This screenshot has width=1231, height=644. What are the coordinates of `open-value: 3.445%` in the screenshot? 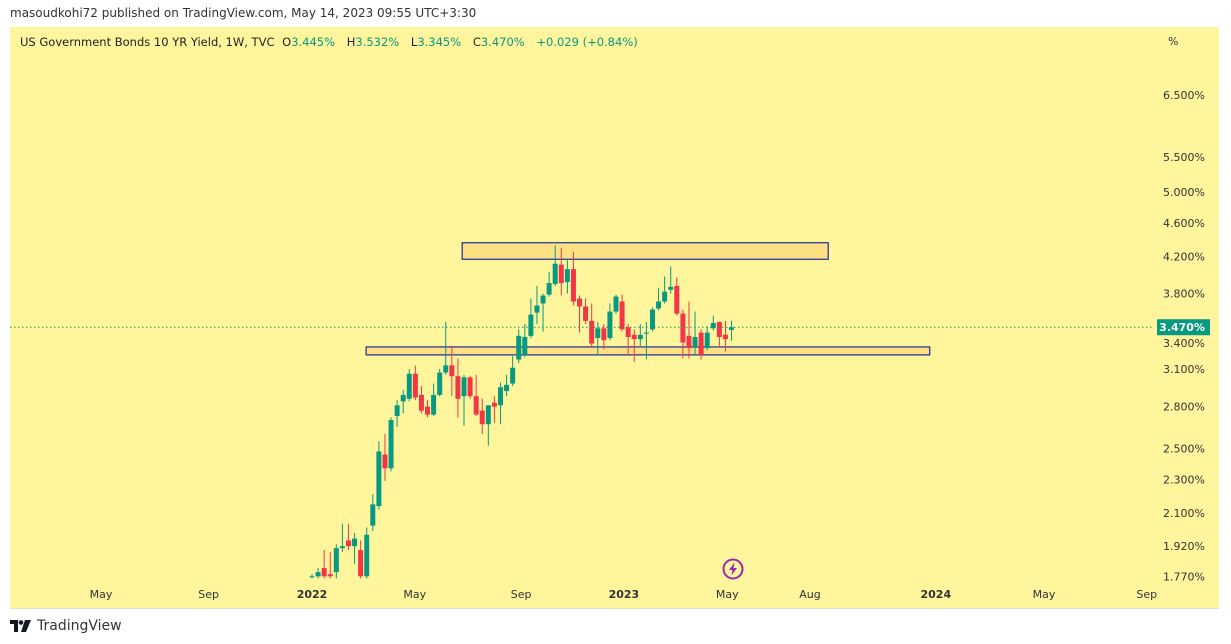 It's located at (313, 42).